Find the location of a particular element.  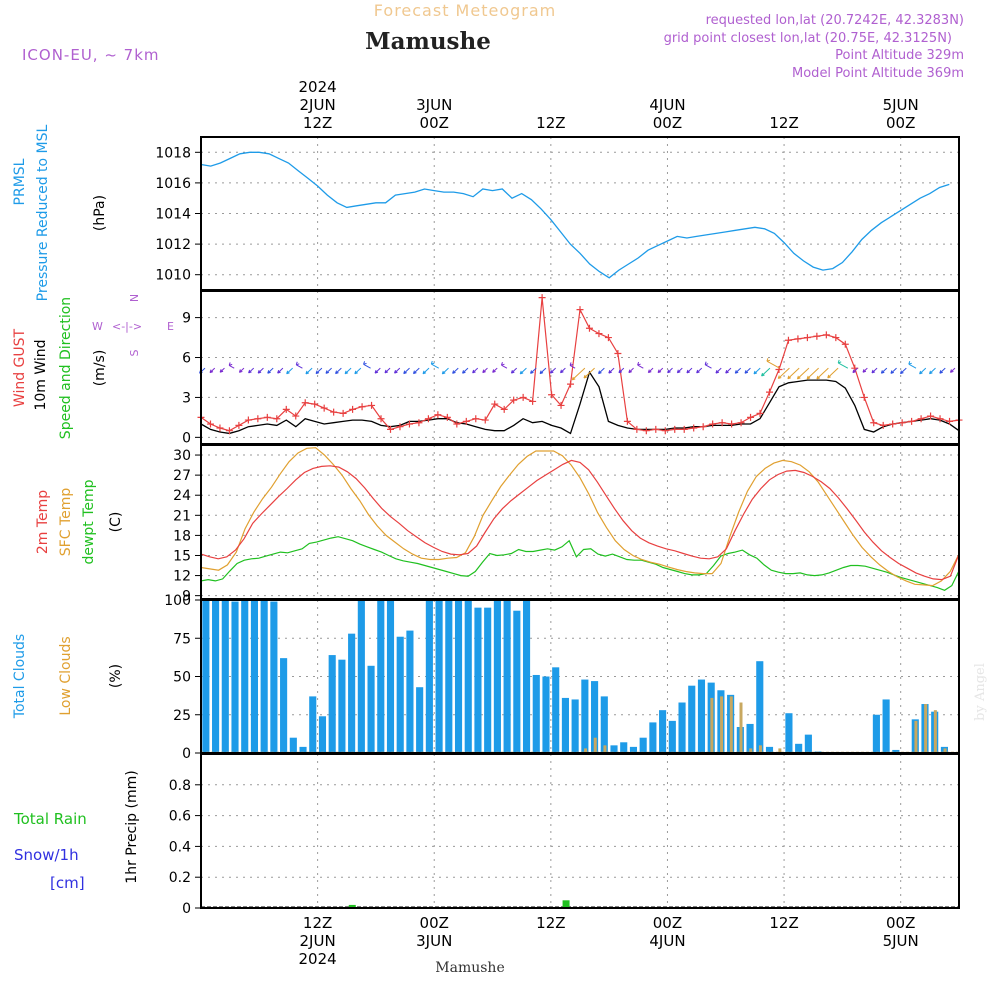

bottom-time-label: 2024 is located at coordinates (318, 959).